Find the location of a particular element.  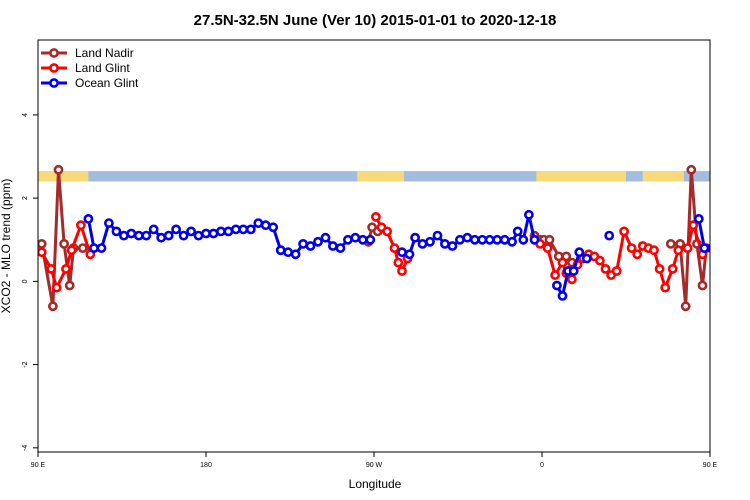

x-tick-label: 90 E is located at coordinates (710, 465).